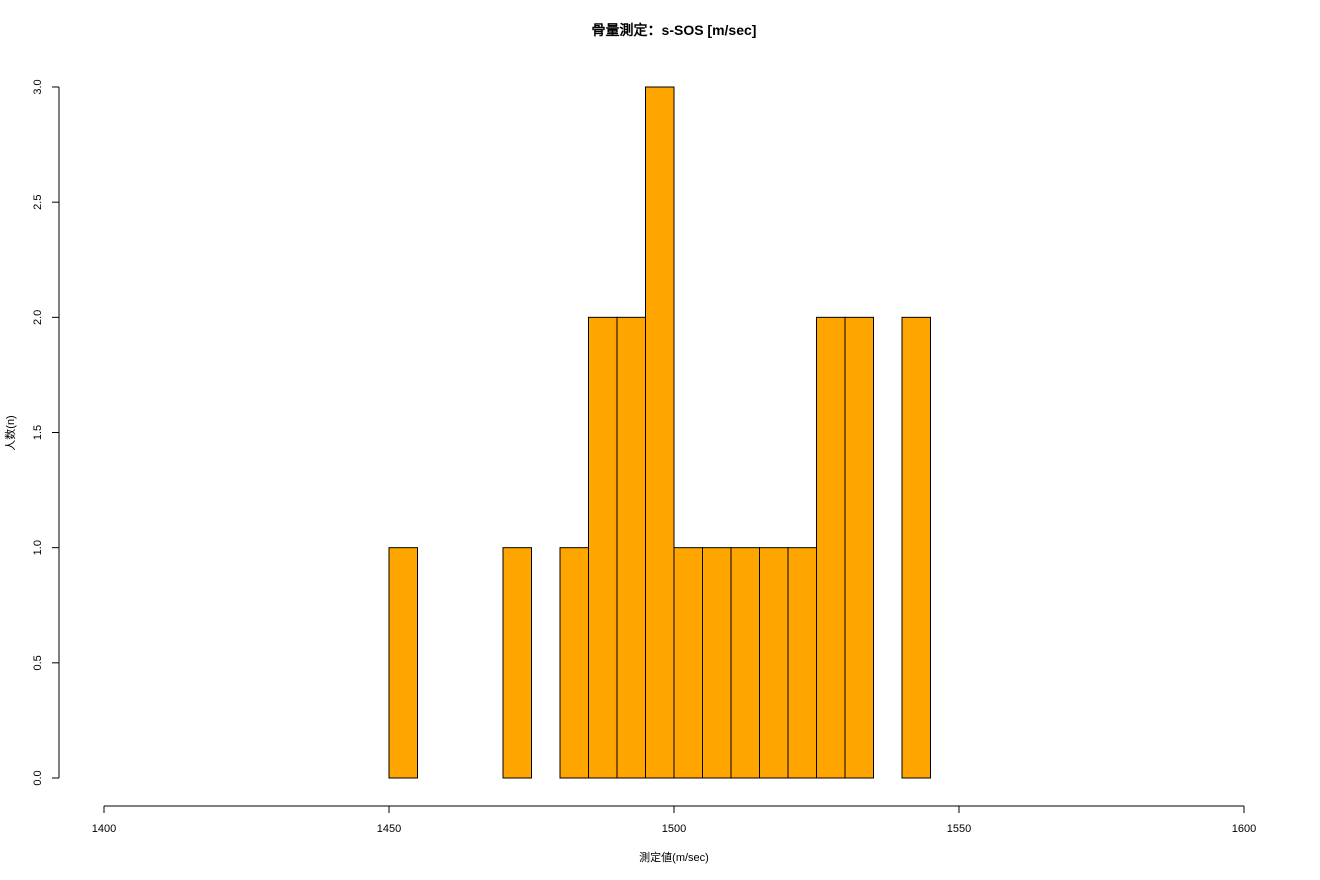 This screenshot has height=880, width=1320. What do you see at coordinates (38, 662) in the screenshot?
I see `y-tick-label: 0.5` at bounding box center [38, 662].